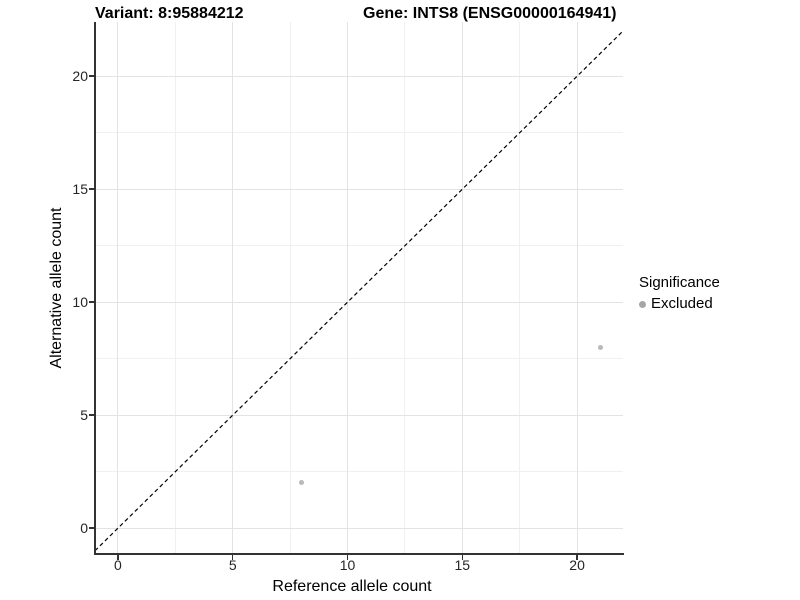  Describe the element at coordinates (679, 293) in the screenshot. I see `legend: Significance Excluded` at that location.